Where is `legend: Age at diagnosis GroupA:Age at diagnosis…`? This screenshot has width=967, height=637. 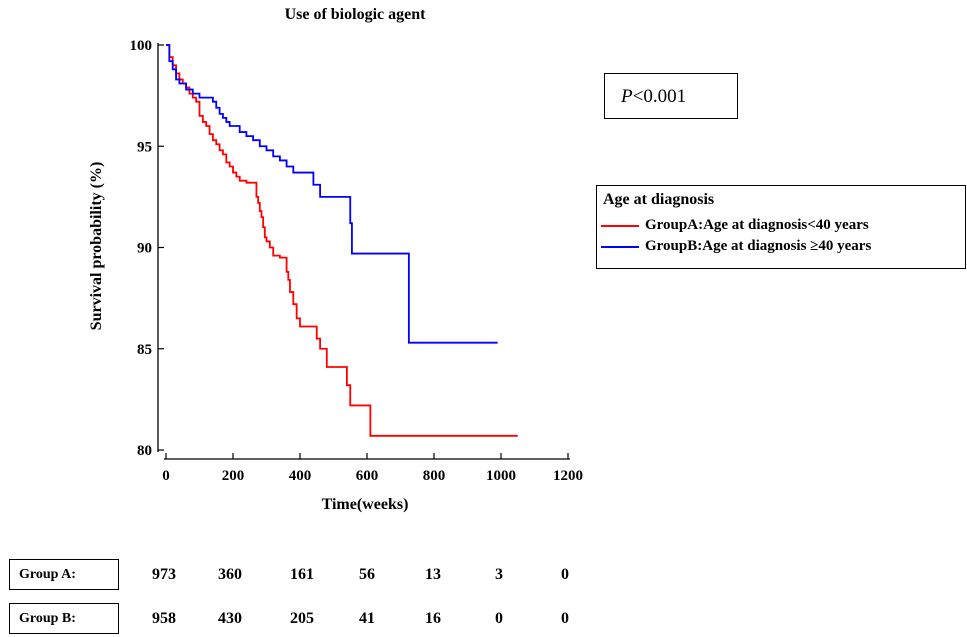 legend: Age at diagnosis GroupA:Age at diagnosis… is located at coordinates (781, 227).